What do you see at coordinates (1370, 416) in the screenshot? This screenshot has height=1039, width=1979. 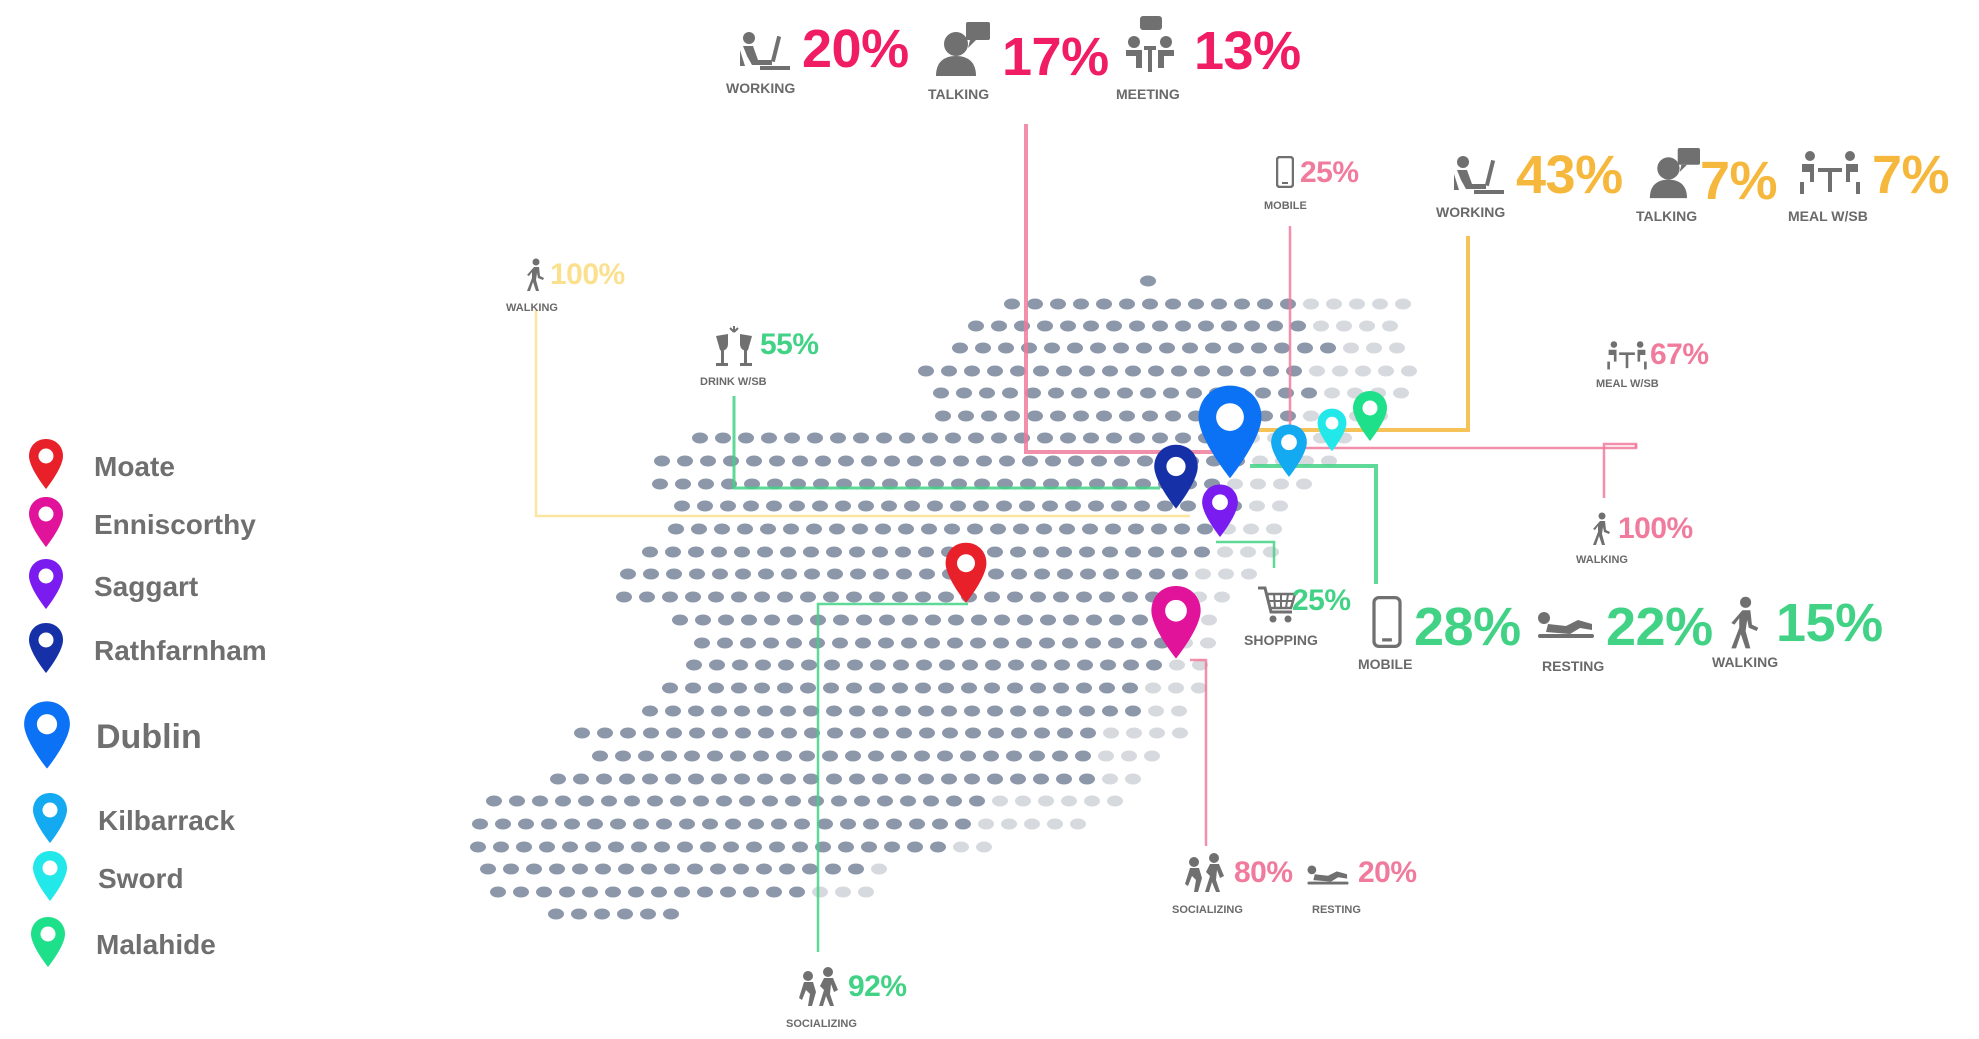 I see `location-pin-green-icon` at bounding box center [1370, 416].